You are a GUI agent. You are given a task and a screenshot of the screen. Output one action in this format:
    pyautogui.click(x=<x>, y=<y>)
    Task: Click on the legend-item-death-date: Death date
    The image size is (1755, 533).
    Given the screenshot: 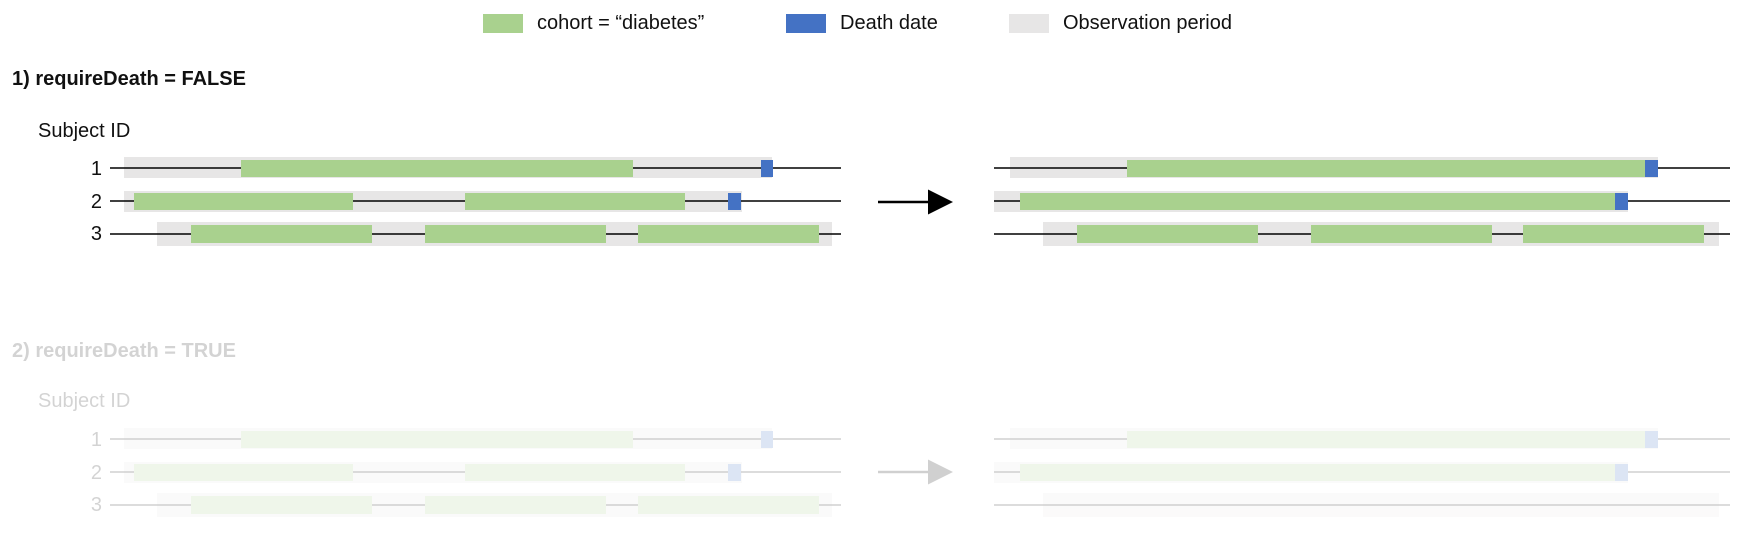 What is the action you would take?
    pyautogui.click(x=862, y=23)
    